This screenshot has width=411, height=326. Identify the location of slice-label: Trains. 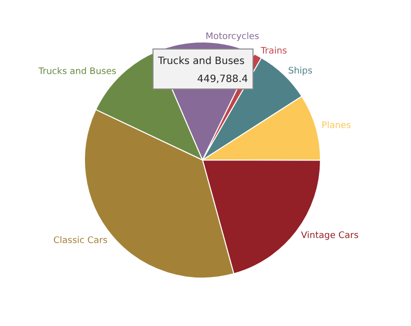
(274, 51).